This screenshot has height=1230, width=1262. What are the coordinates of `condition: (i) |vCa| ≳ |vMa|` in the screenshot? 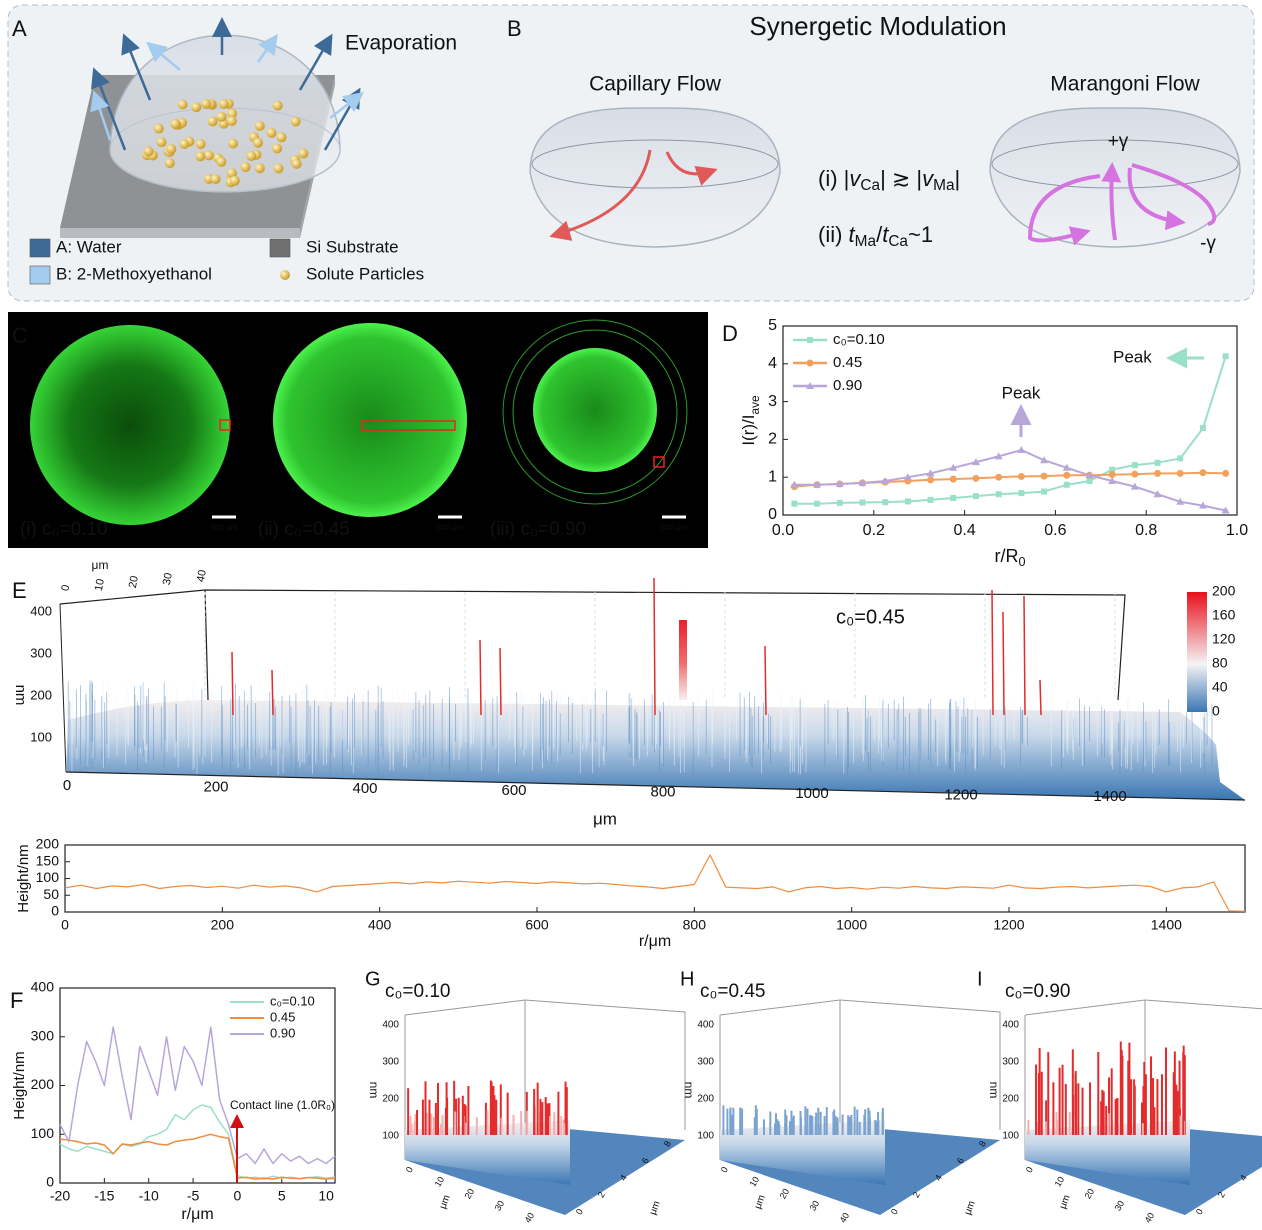 It's located at (889, 180).